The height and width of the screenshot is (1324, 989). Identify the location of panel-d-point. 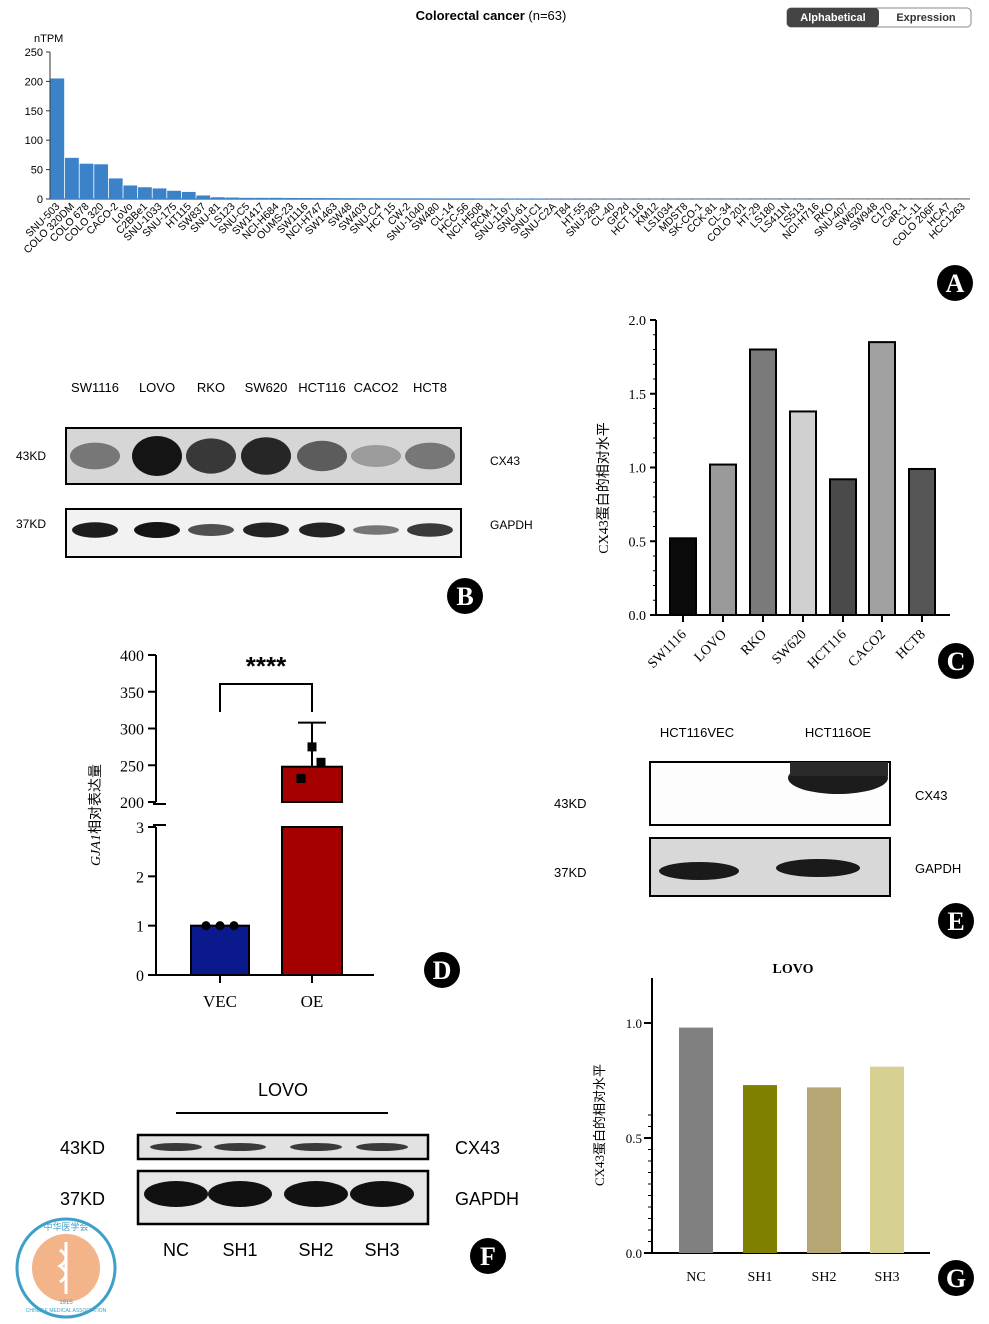
(234, 926).